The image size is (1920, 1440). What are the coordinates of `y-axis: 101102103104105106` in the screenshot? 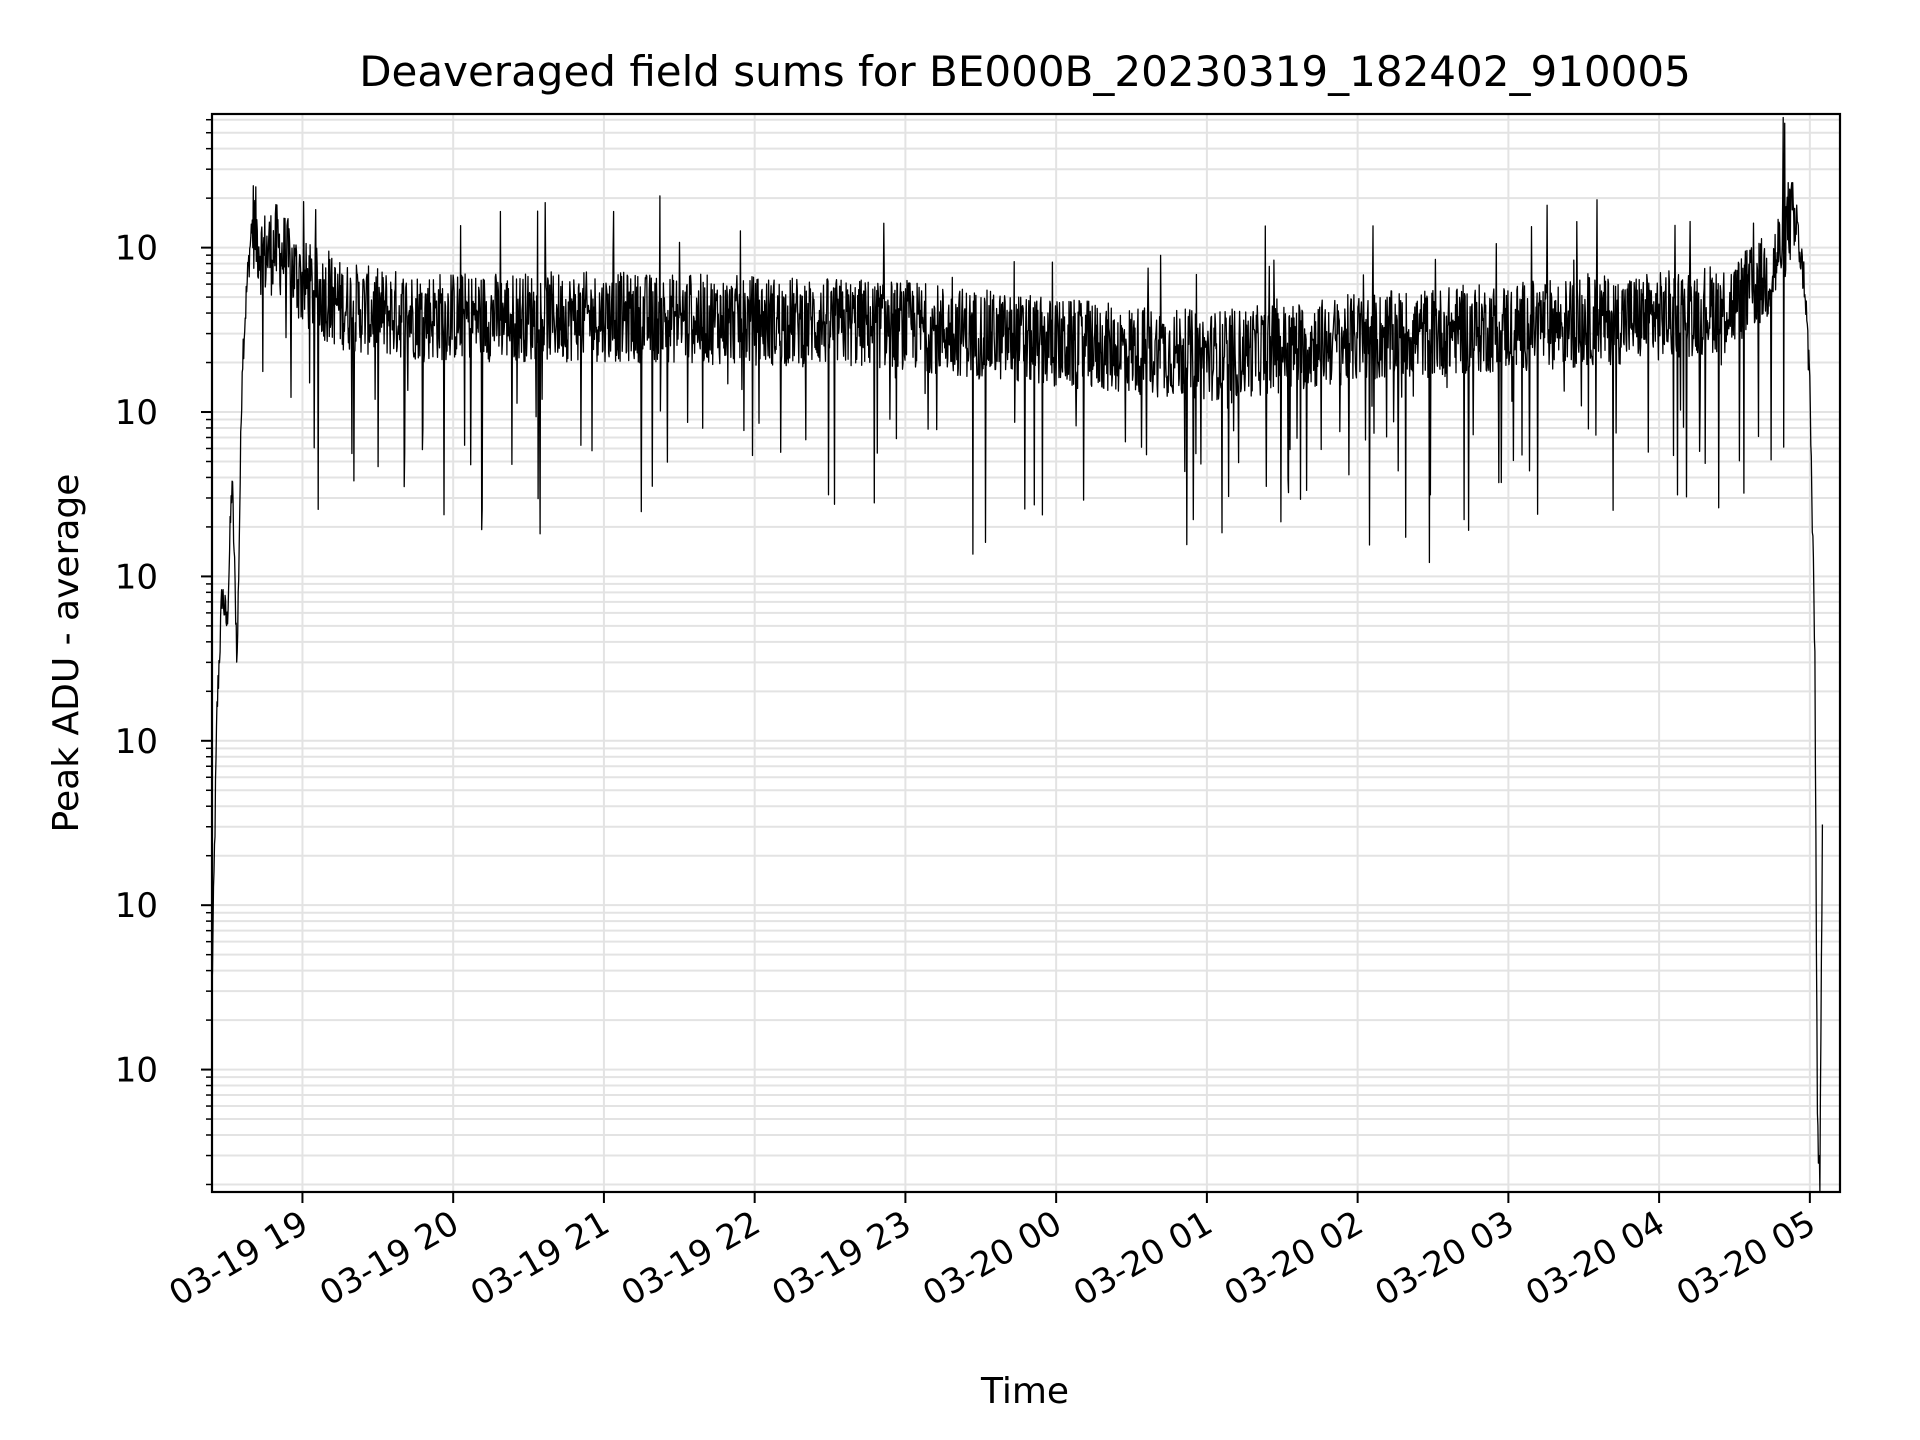 It's located at (163, 652).